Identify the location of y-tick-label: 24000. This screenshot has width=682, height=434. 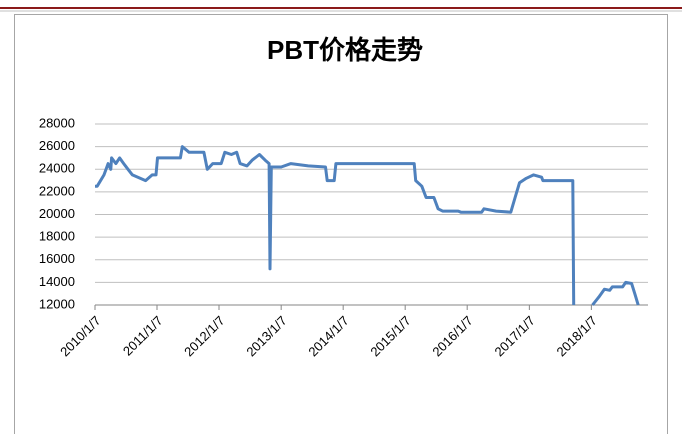
(57, 168).